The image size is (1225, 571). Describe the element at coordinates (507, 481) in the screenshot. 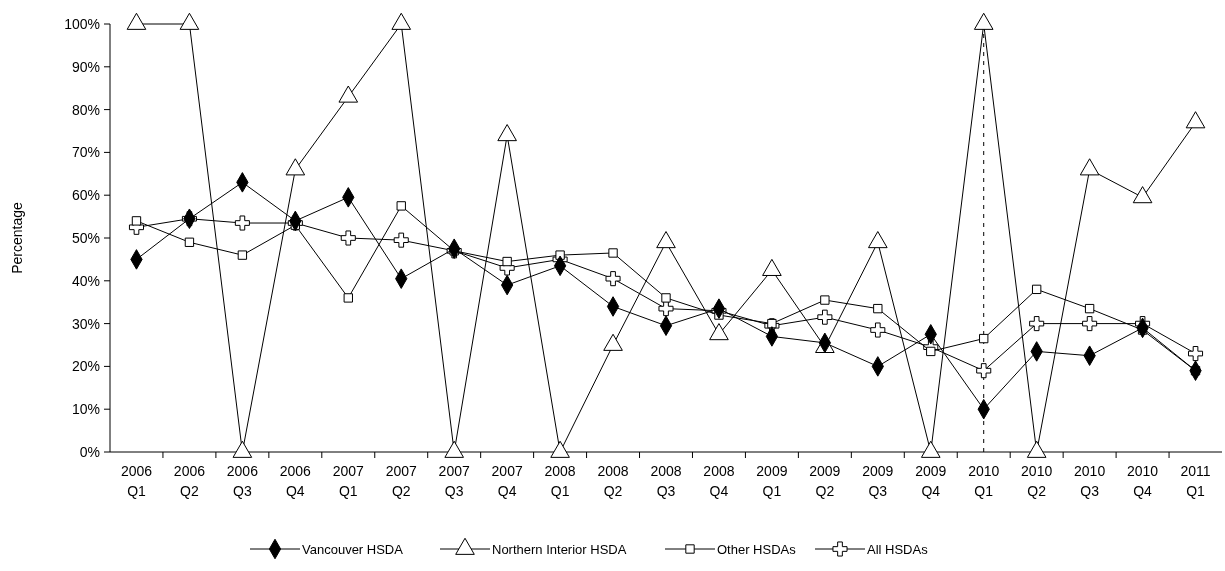

I see `x-tick-label: 2007 Q4` at that location.